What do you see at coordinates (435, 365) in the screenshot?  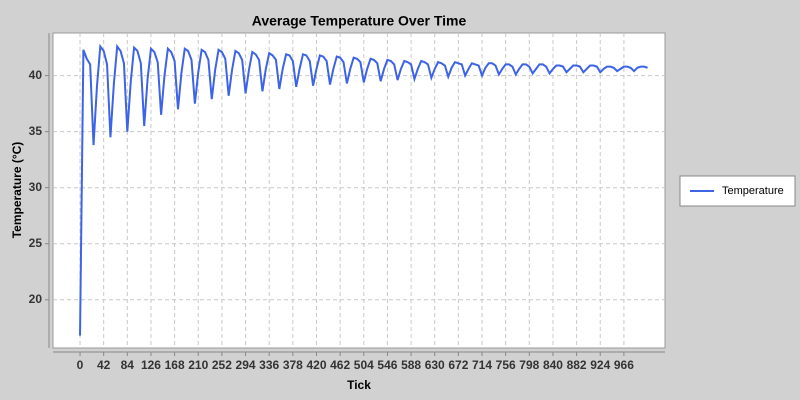 I see `x-tick-label: 630` at bounding box center [435, 365].